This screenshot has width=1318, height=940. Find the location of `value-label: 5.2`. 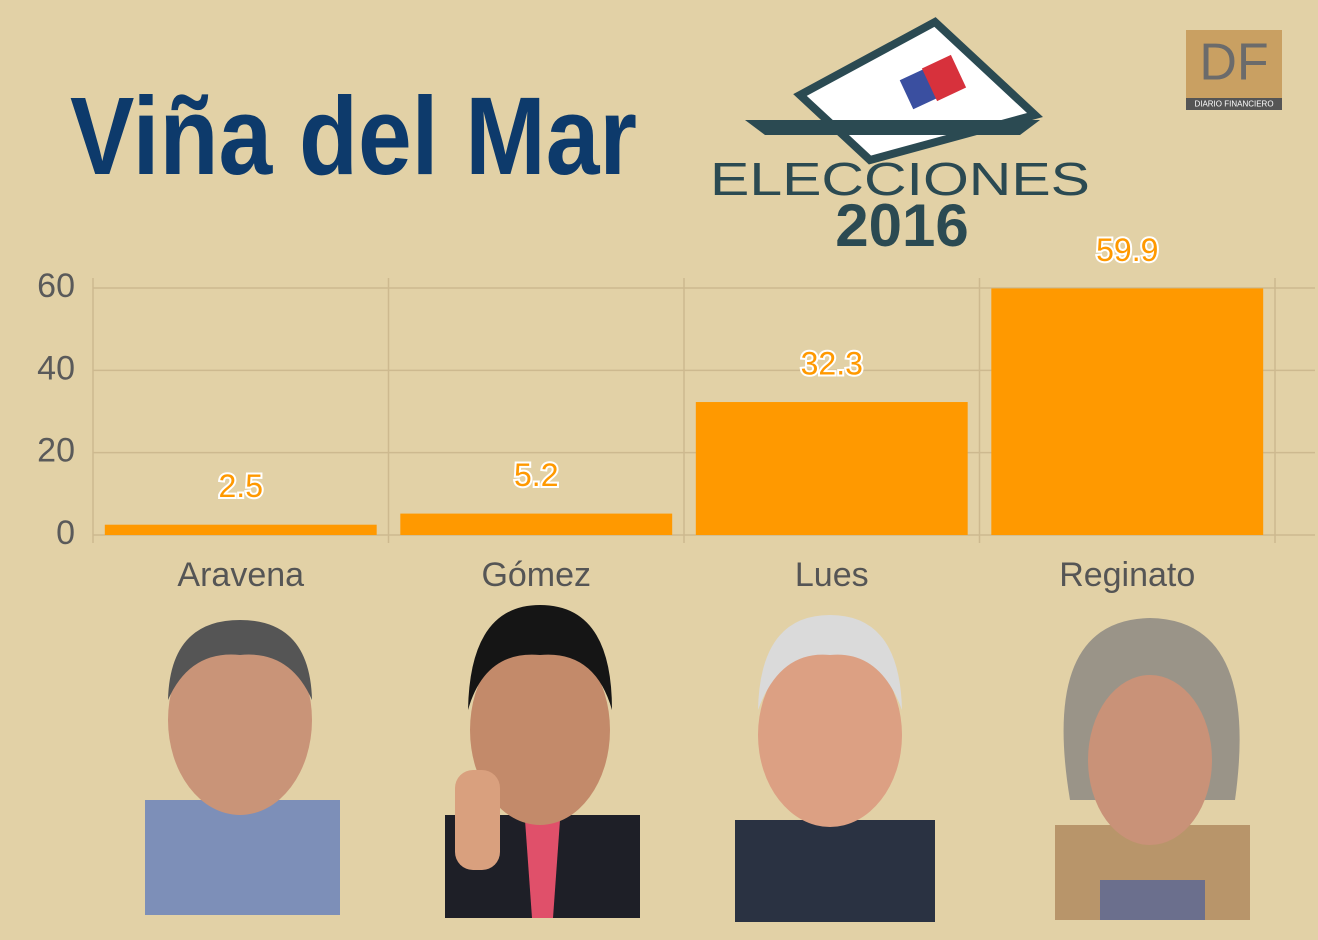

value-label: 5.2 is located at coordinates (536, 475).